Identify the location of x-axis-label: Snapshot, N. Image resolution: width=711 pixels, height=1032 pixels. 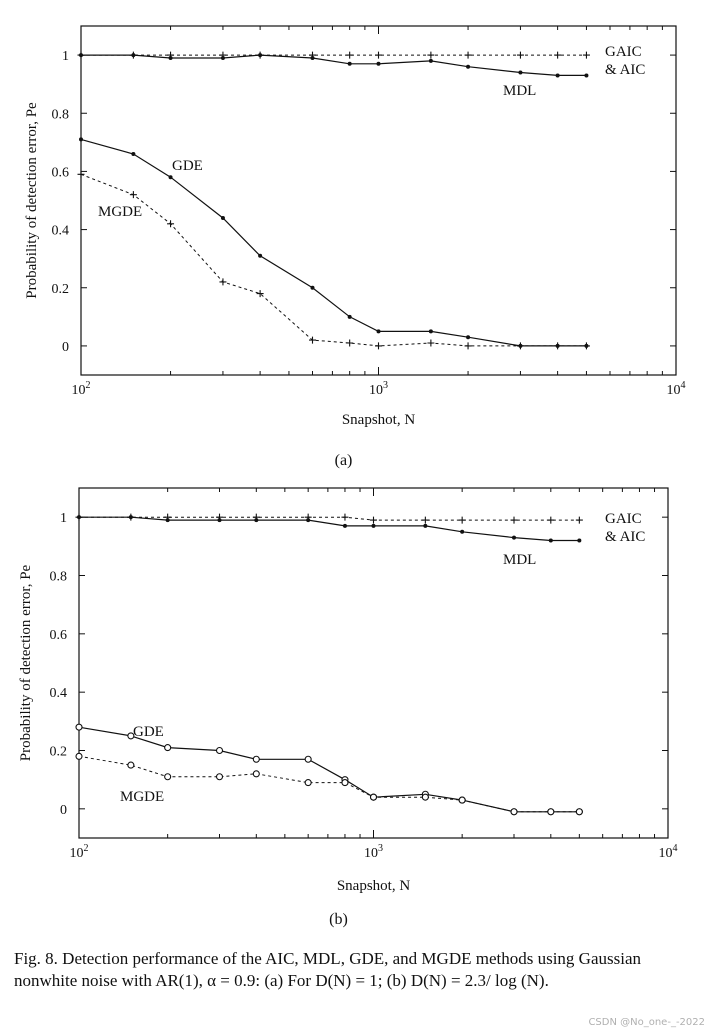
(379, 420).